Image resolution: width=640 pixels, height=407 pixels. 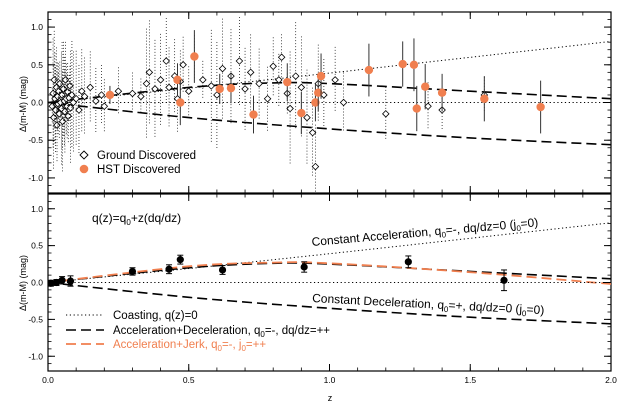 I want to click on y-tick-label: -1.0, so click(x=35, y=178).